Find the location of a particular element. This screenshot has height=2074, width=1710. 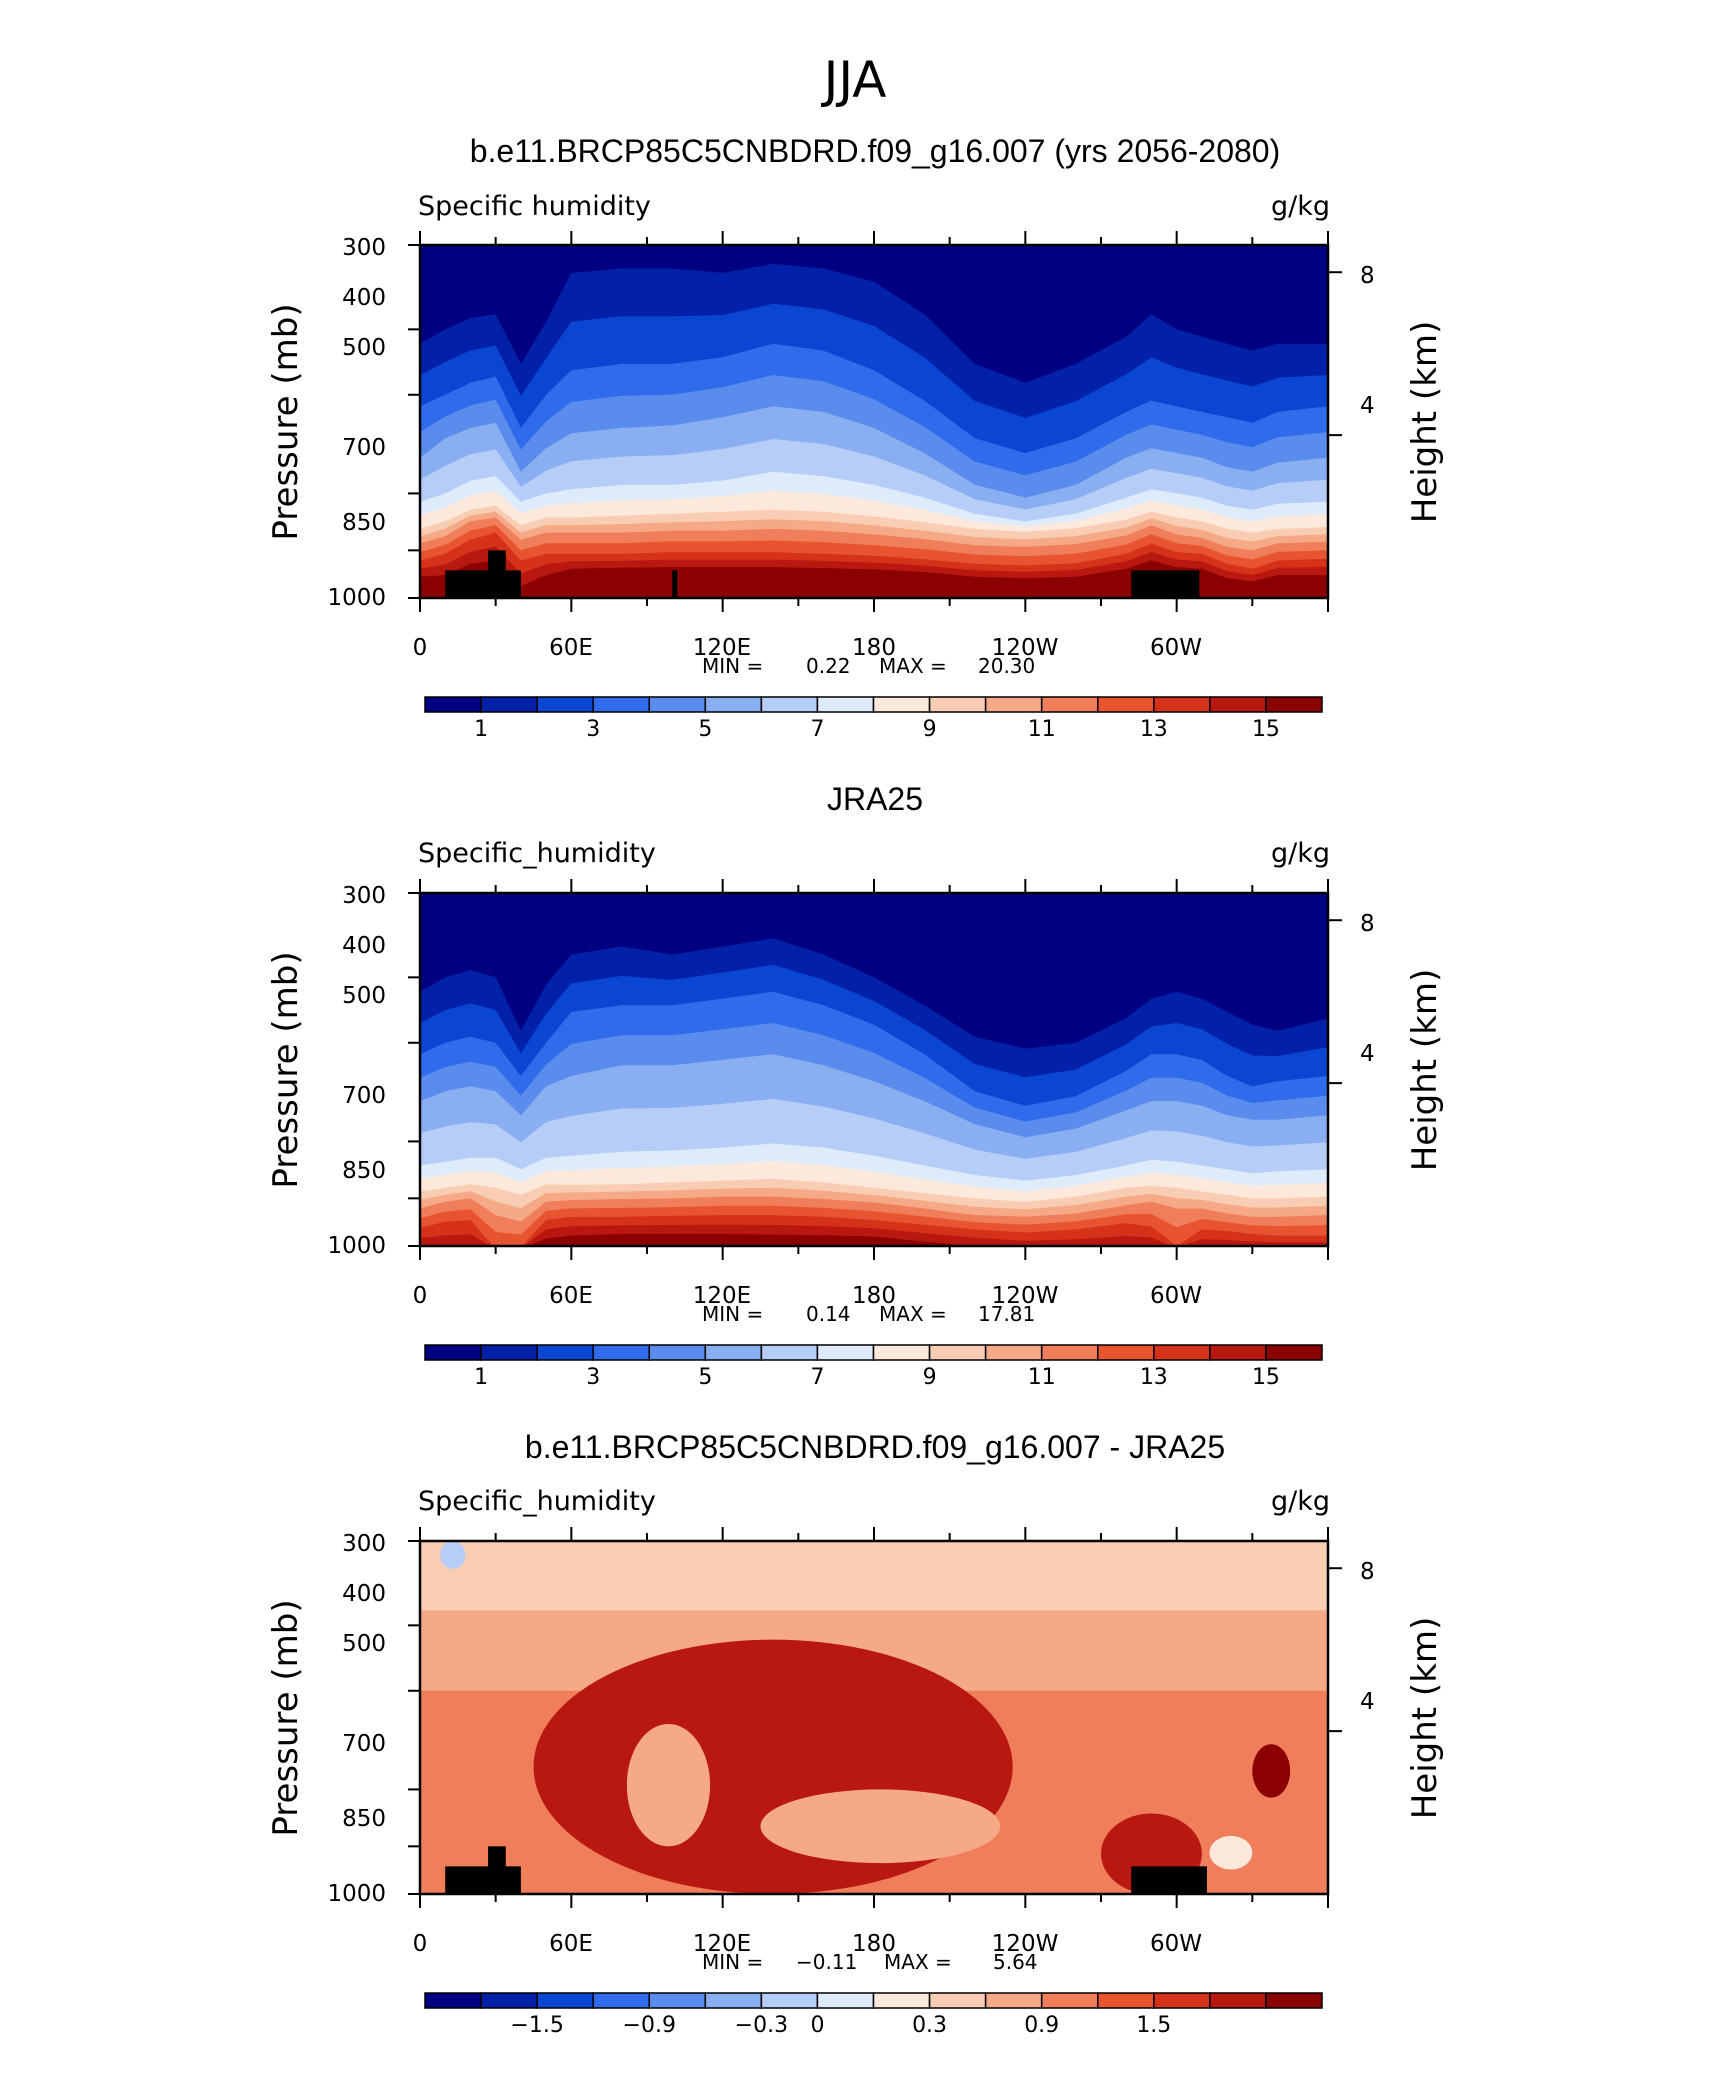

x-tick-label: 60W is located at coordinates (1176, 648).